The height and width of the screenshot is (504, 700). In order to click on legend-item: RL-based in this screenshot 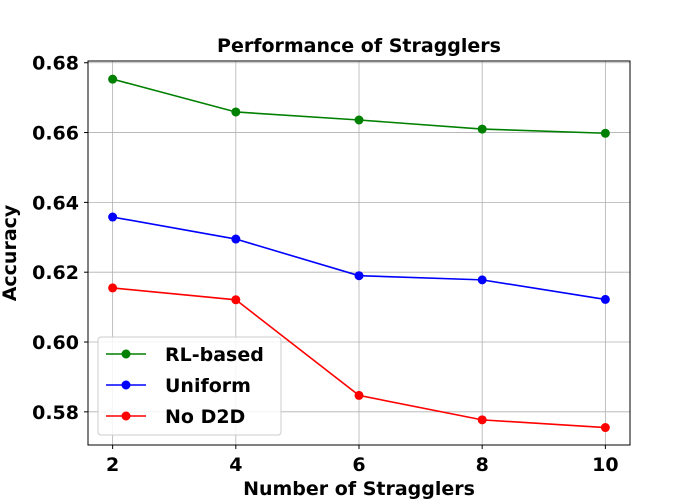, I will do `click(185, 355)`.